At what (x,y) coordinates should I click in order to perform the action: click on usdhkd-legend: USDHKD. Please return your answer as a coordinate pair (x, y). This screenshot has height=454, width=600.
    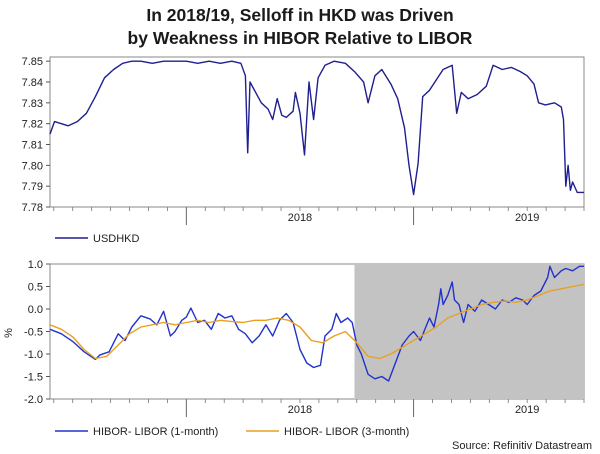
    Looking at the image, I should click on (97, 239).